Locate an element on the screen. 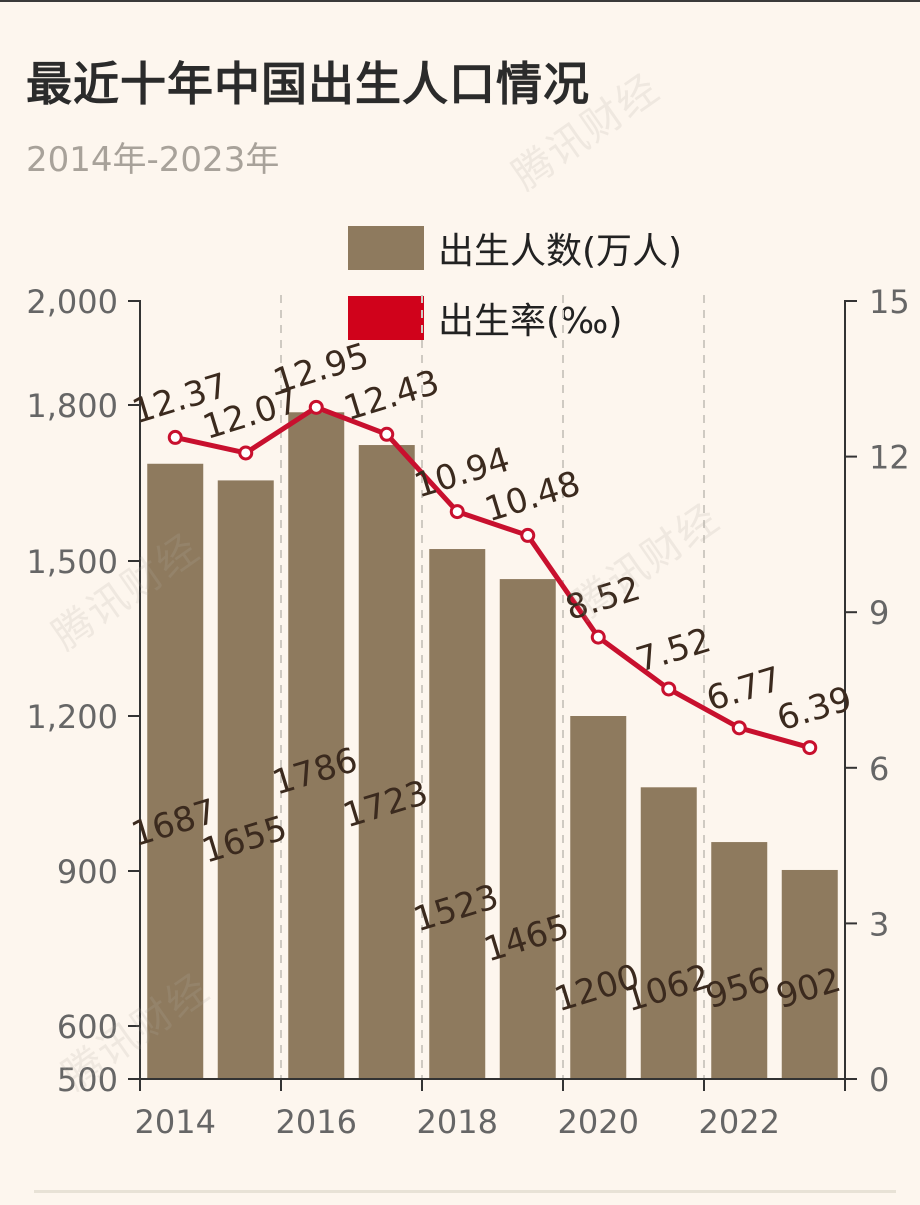 The image size is (920, 1205). y-right-tick-label: 0 is located at coordinates (879, 1080).